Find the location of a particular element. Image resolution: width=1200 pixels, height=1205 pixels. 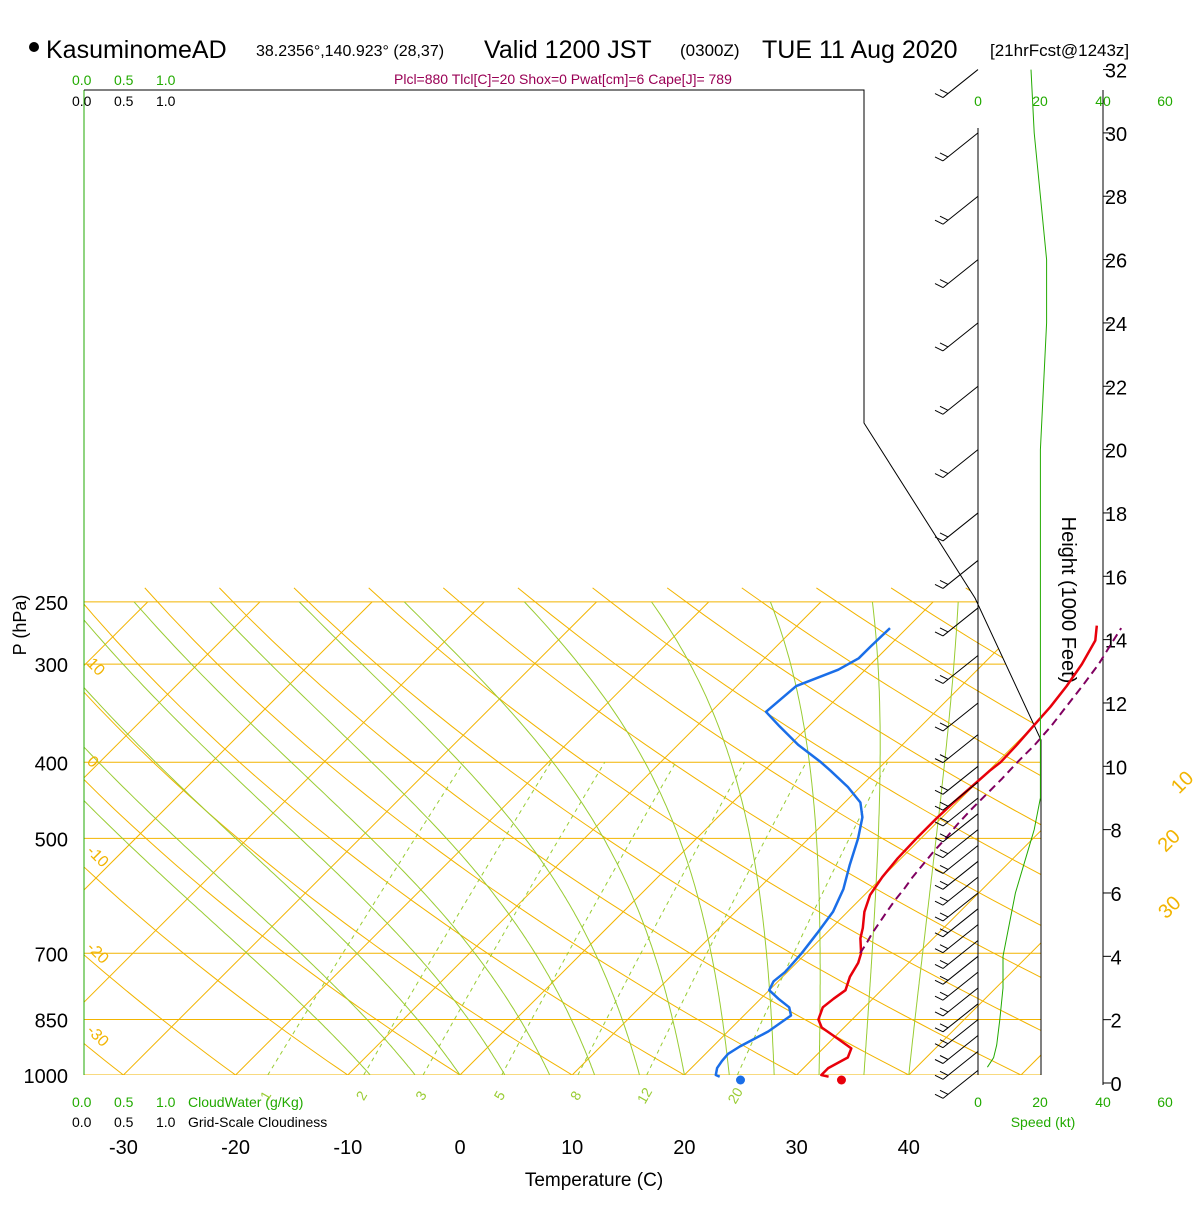

station-bullet-icon is located at coordinates (34, 47).